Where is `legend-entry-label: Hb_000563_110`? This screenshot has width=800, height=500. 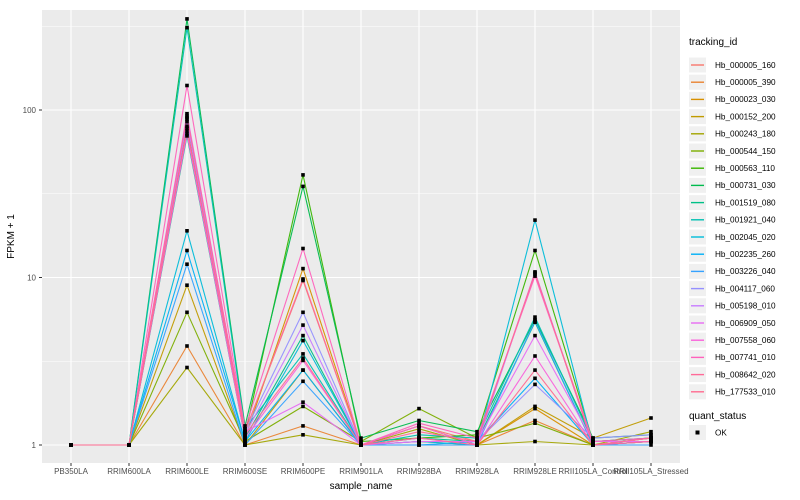
legend-entry-label: Hb_000563_110 is located at coordinates (745, 168).